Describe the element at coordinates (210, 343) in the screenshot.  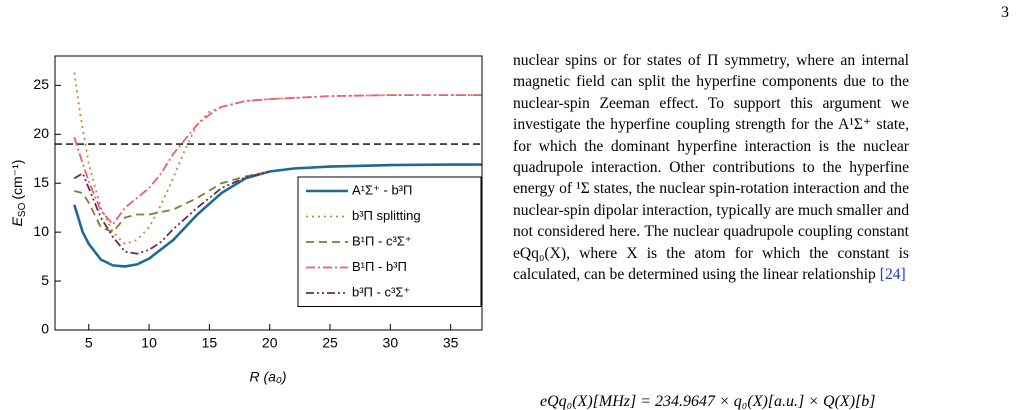
I see `x-tick-label: 15` at that location.